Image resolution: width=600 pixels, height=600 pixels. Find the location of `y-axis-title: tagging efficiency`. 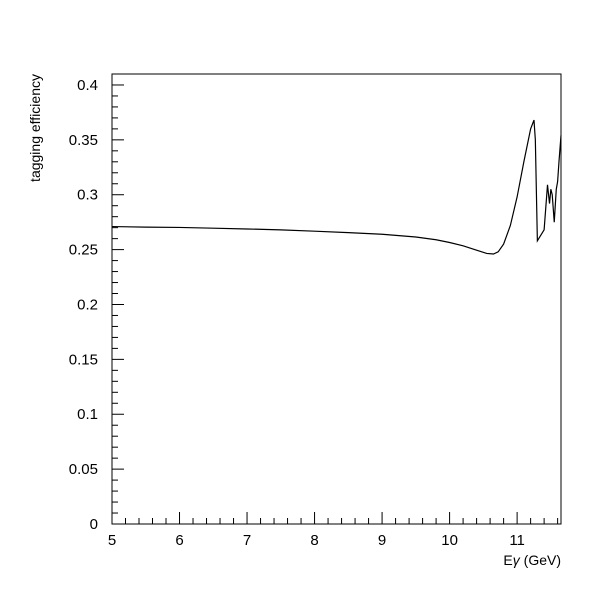

y-axis-title: tagging efficiency is located at coordinates (35, 128).